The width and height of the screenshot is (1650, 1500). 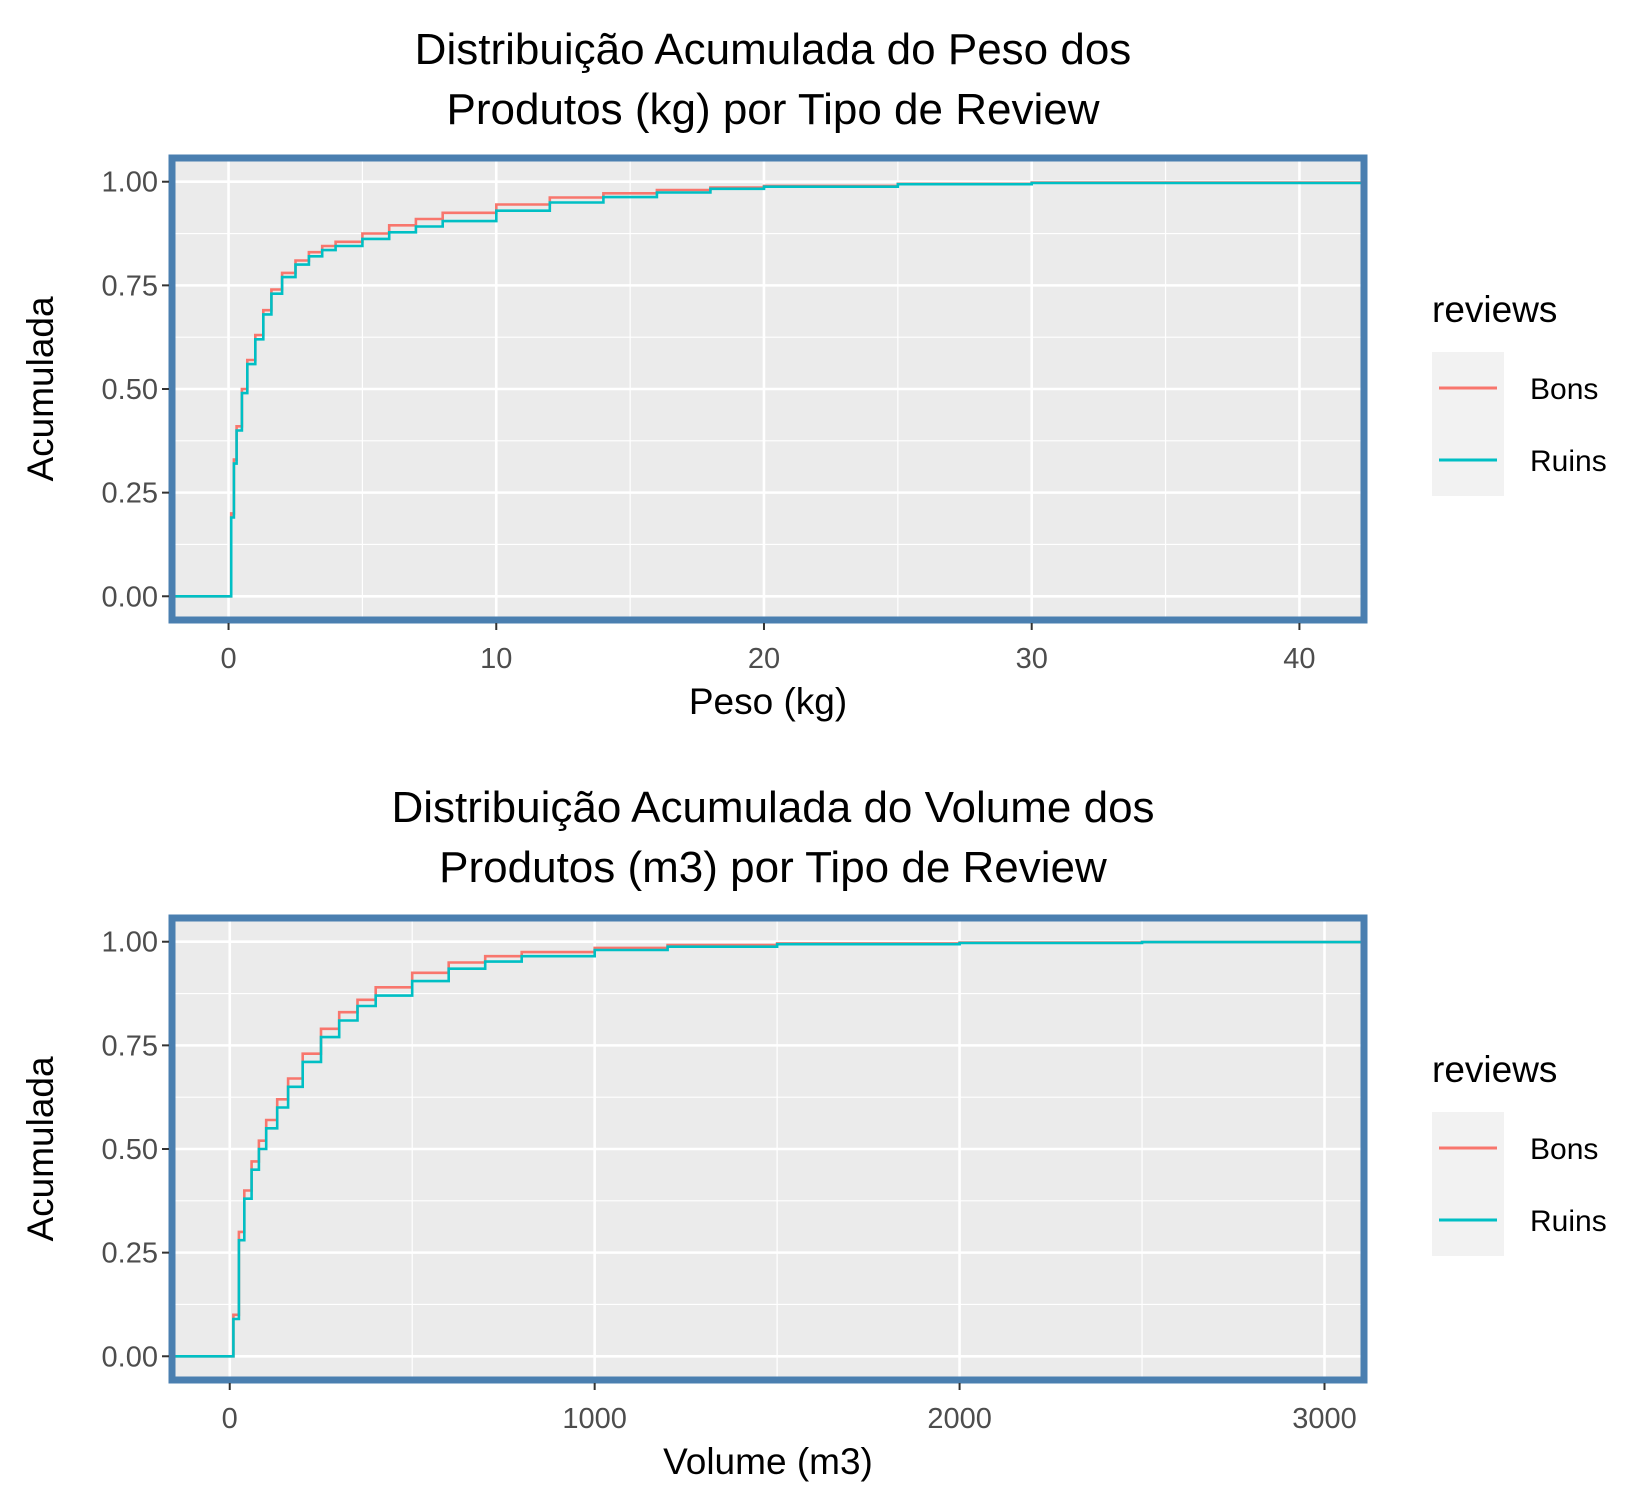 What do you see at coordinates (1032, 659) in the screenshot?
I see `x-tick-label: 30` at bounding box center [1032, 659].